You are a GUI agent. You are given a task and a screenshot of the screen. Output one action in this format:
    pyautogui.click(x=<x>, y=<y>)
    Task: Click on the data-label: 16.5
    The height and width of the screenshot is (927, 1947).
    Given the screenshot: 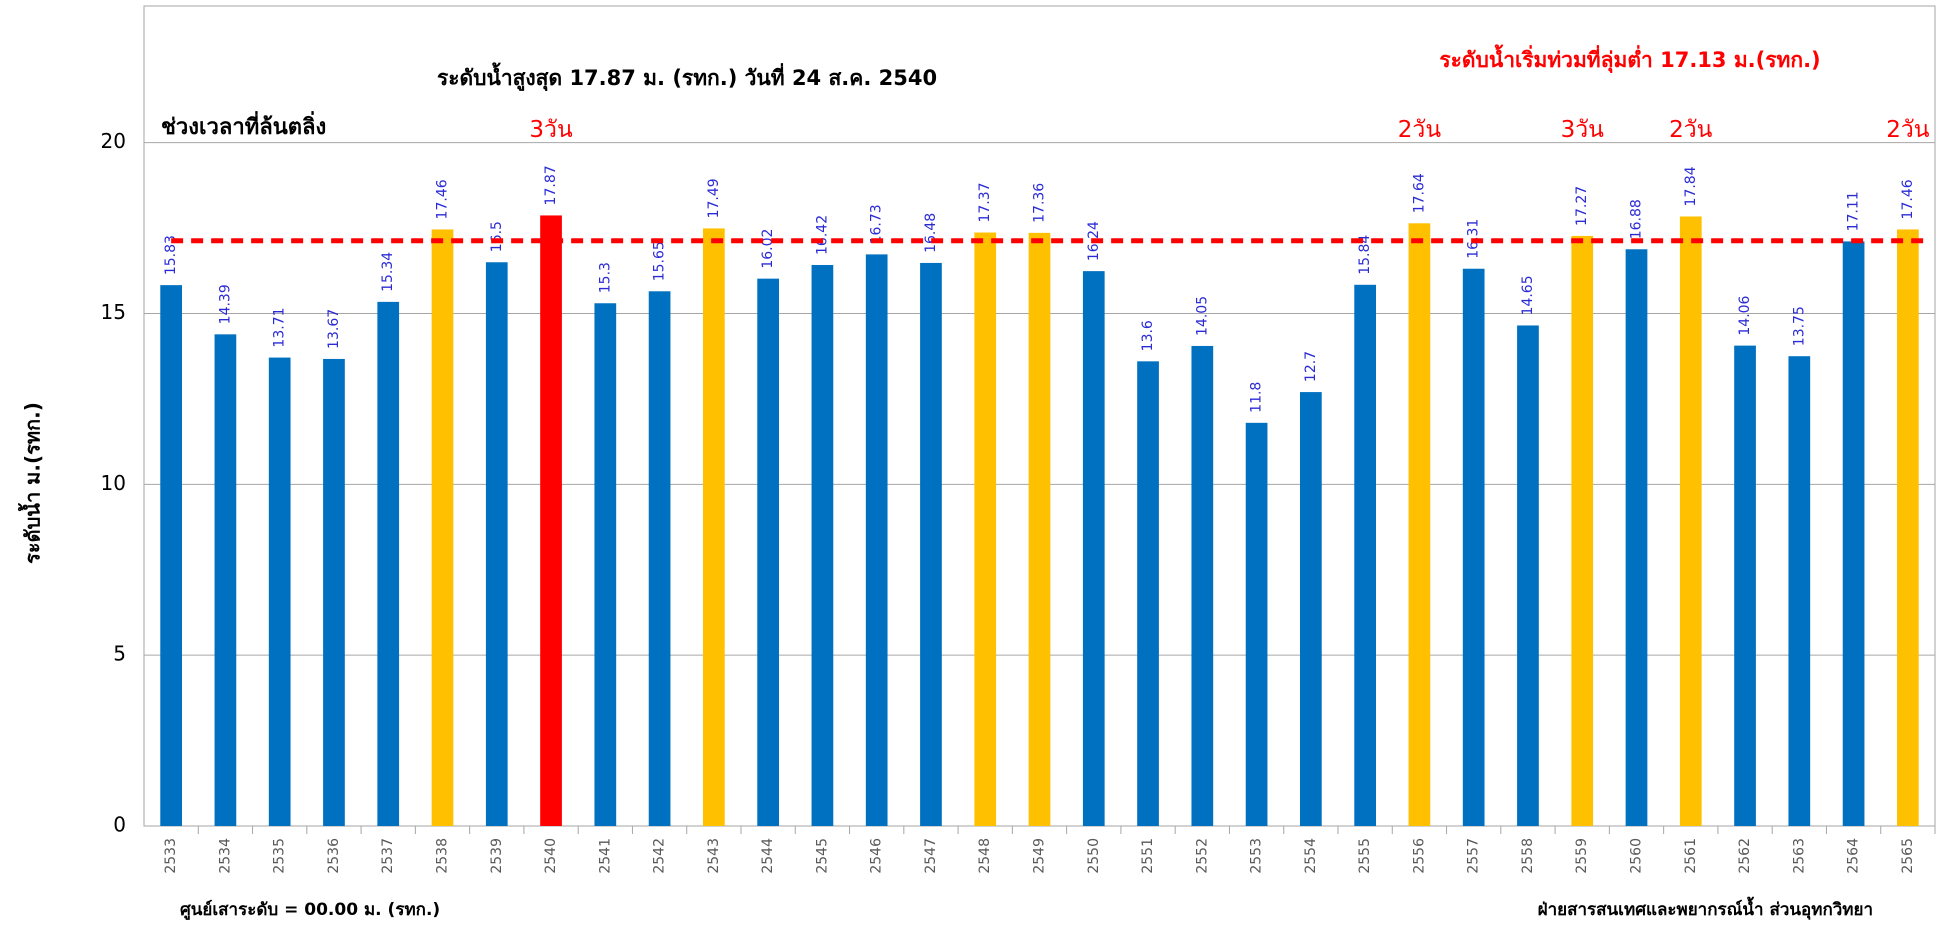 What is the action you would take?
    pyautogui.click(x=497, y=236)
    